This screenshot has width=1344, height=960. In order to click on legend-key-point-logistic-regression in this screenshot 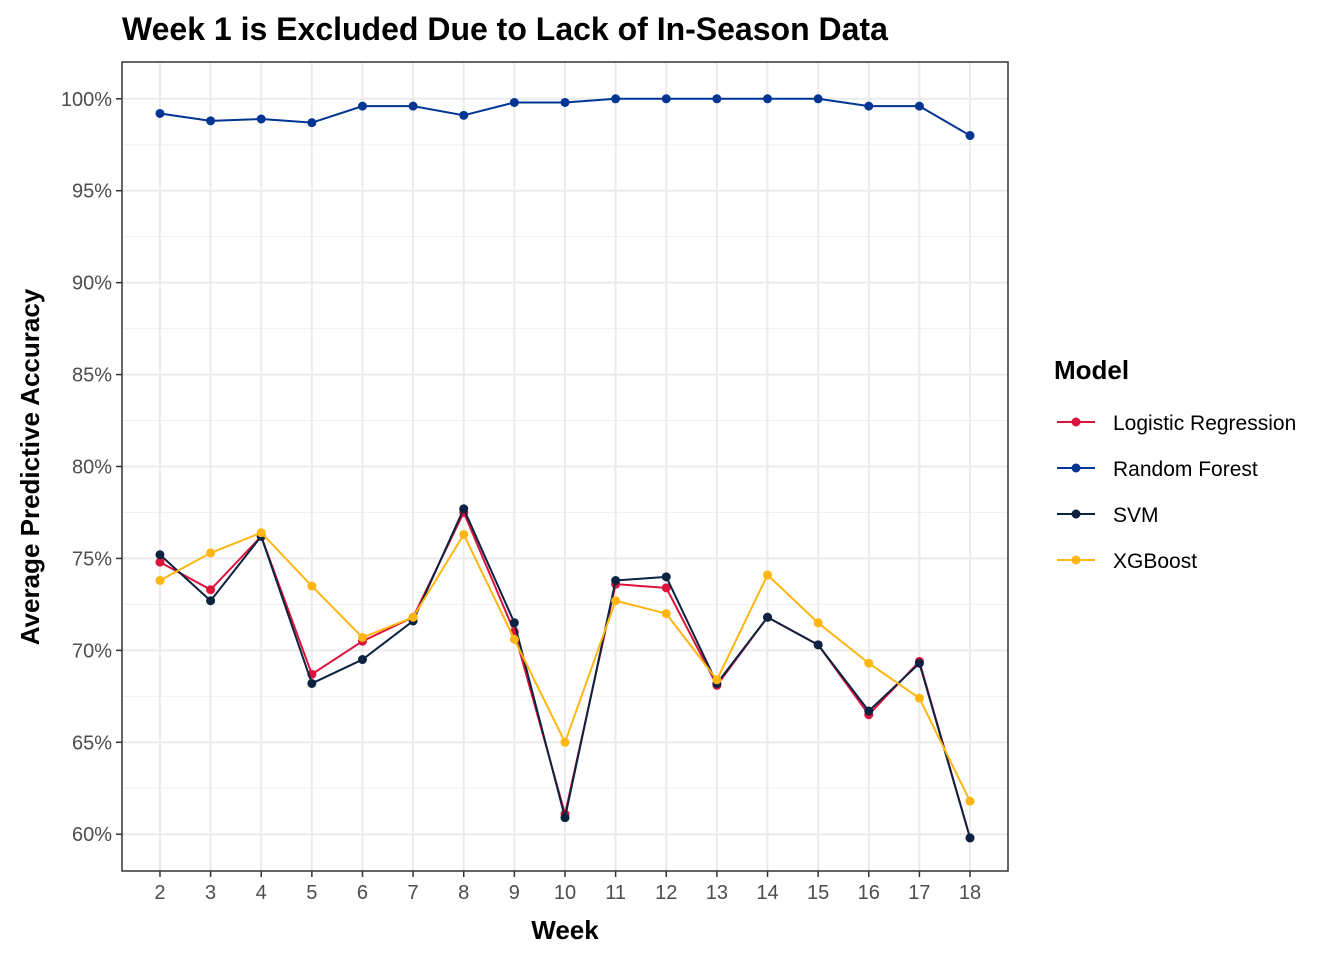, I will do `click(1076, 422)`.